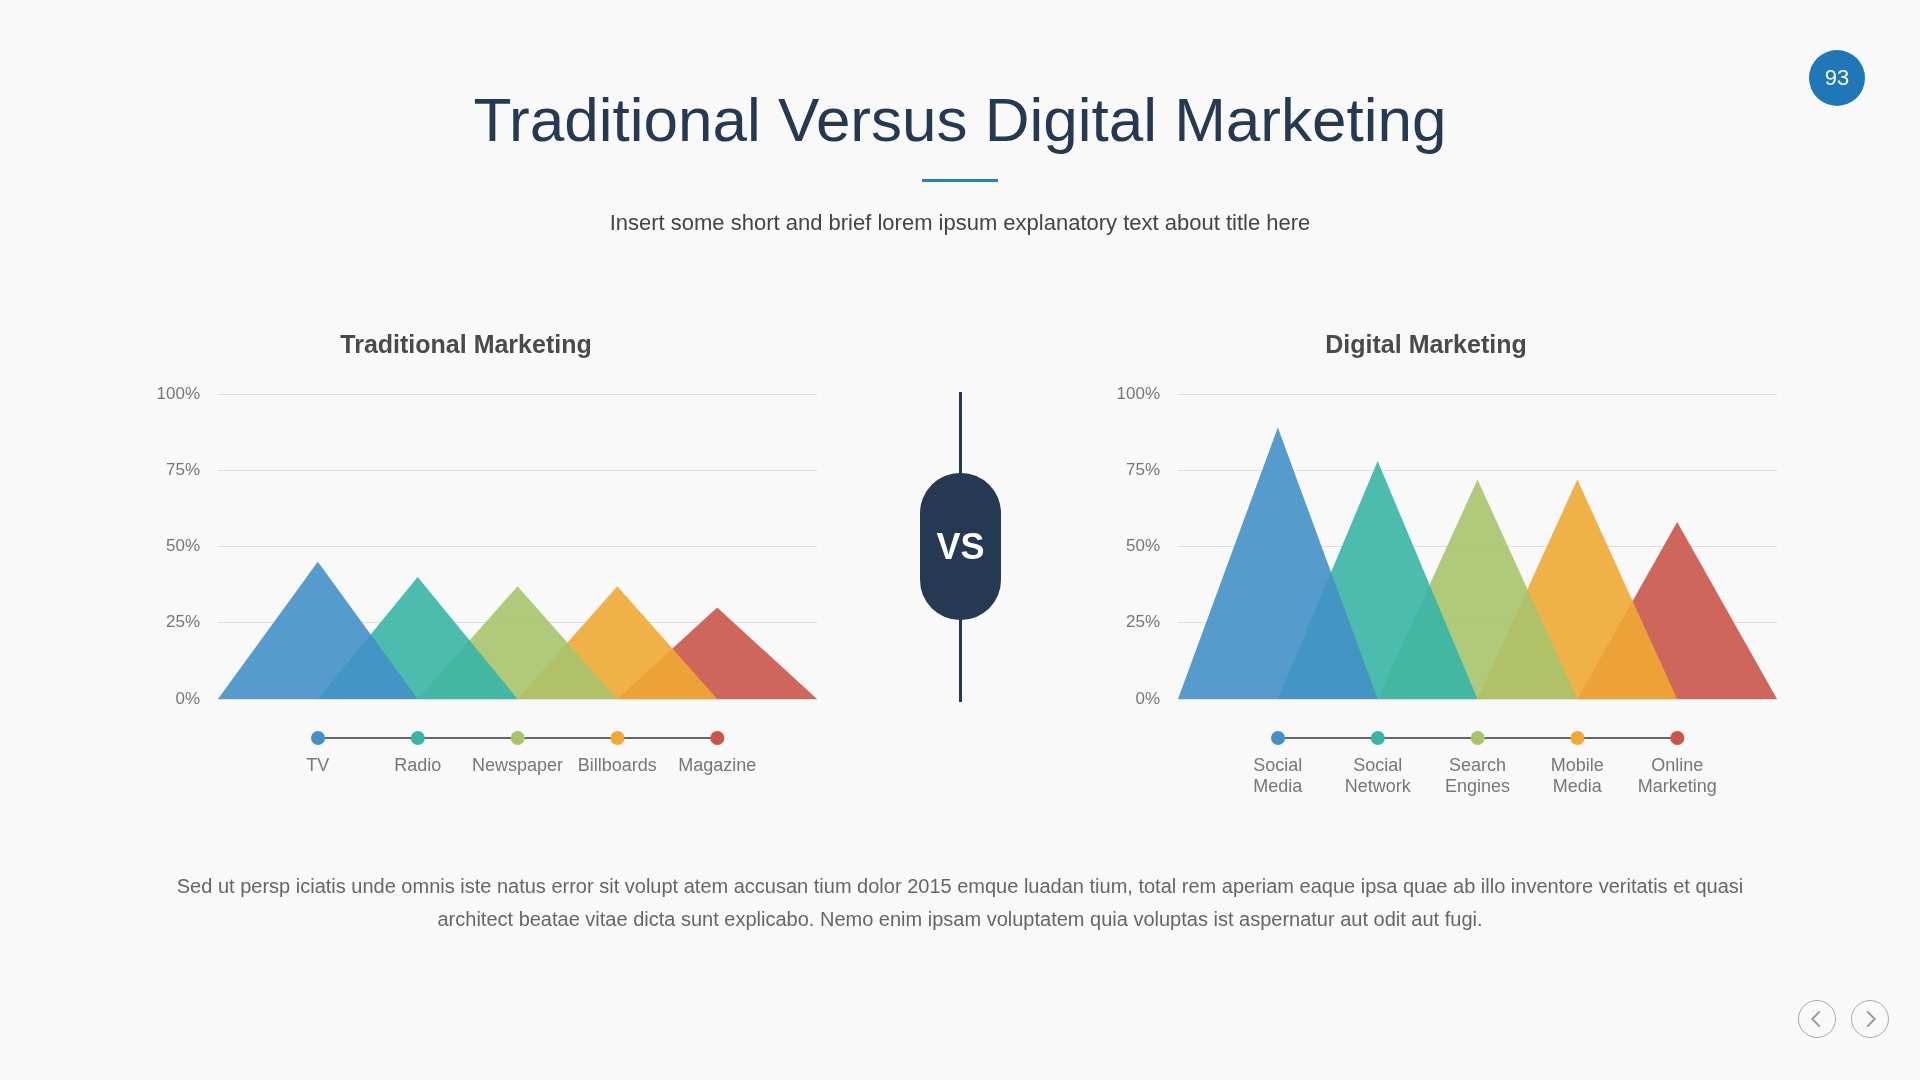 The height and width of the screenshot is (1080, 1920). I want to click on x-tick-label: Social Network, so click(1378, 775).